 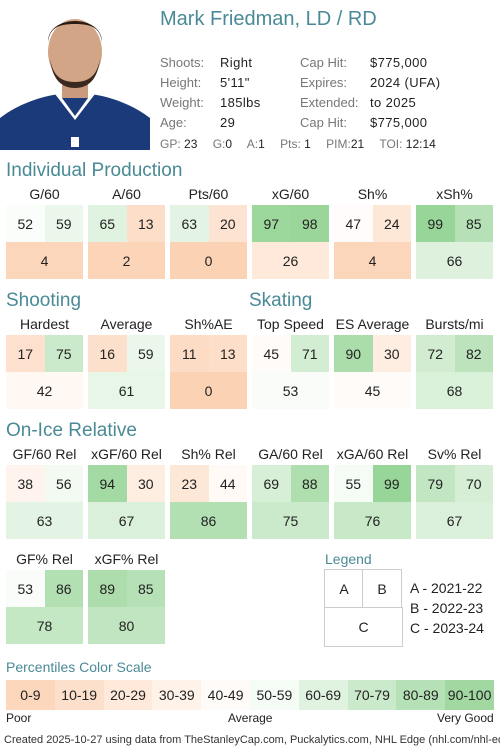 What do you see at coordinates (208, 260) in the screenshot?
I see `metric-pts-60-c: 0` at bounding box center [208, 260].